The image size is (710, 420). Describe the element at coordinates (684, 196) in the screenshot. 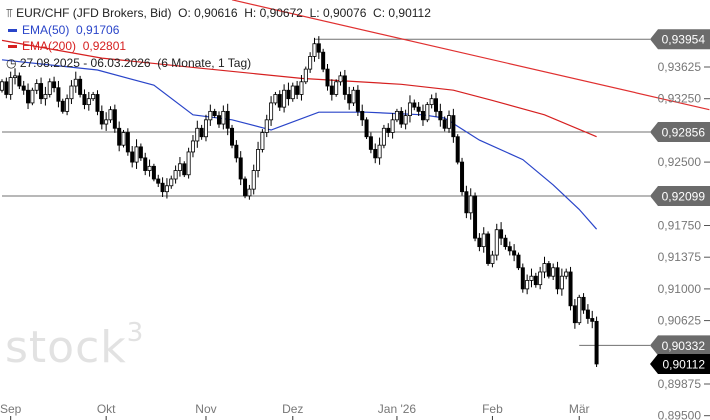

I see `price-level-label-text: 0,92099` at that location.